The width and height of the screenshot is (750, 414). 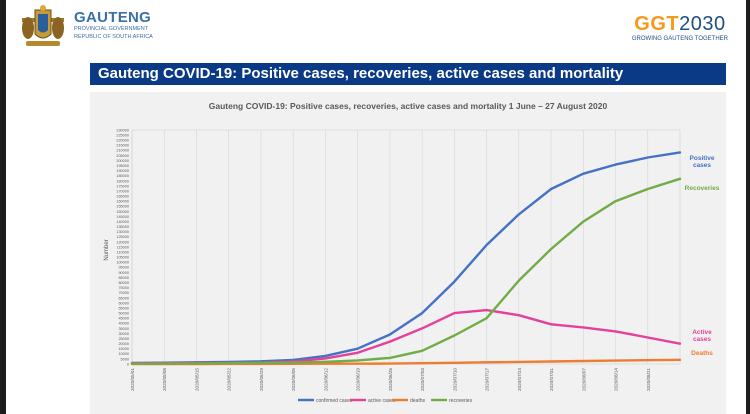 I want to click on y-tick-label: 145000, so click(x=122, y=217).